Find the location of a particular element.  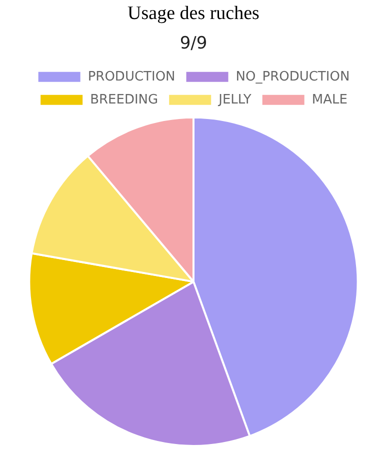

legend-label: MALE is located at coordinates (330, 100).